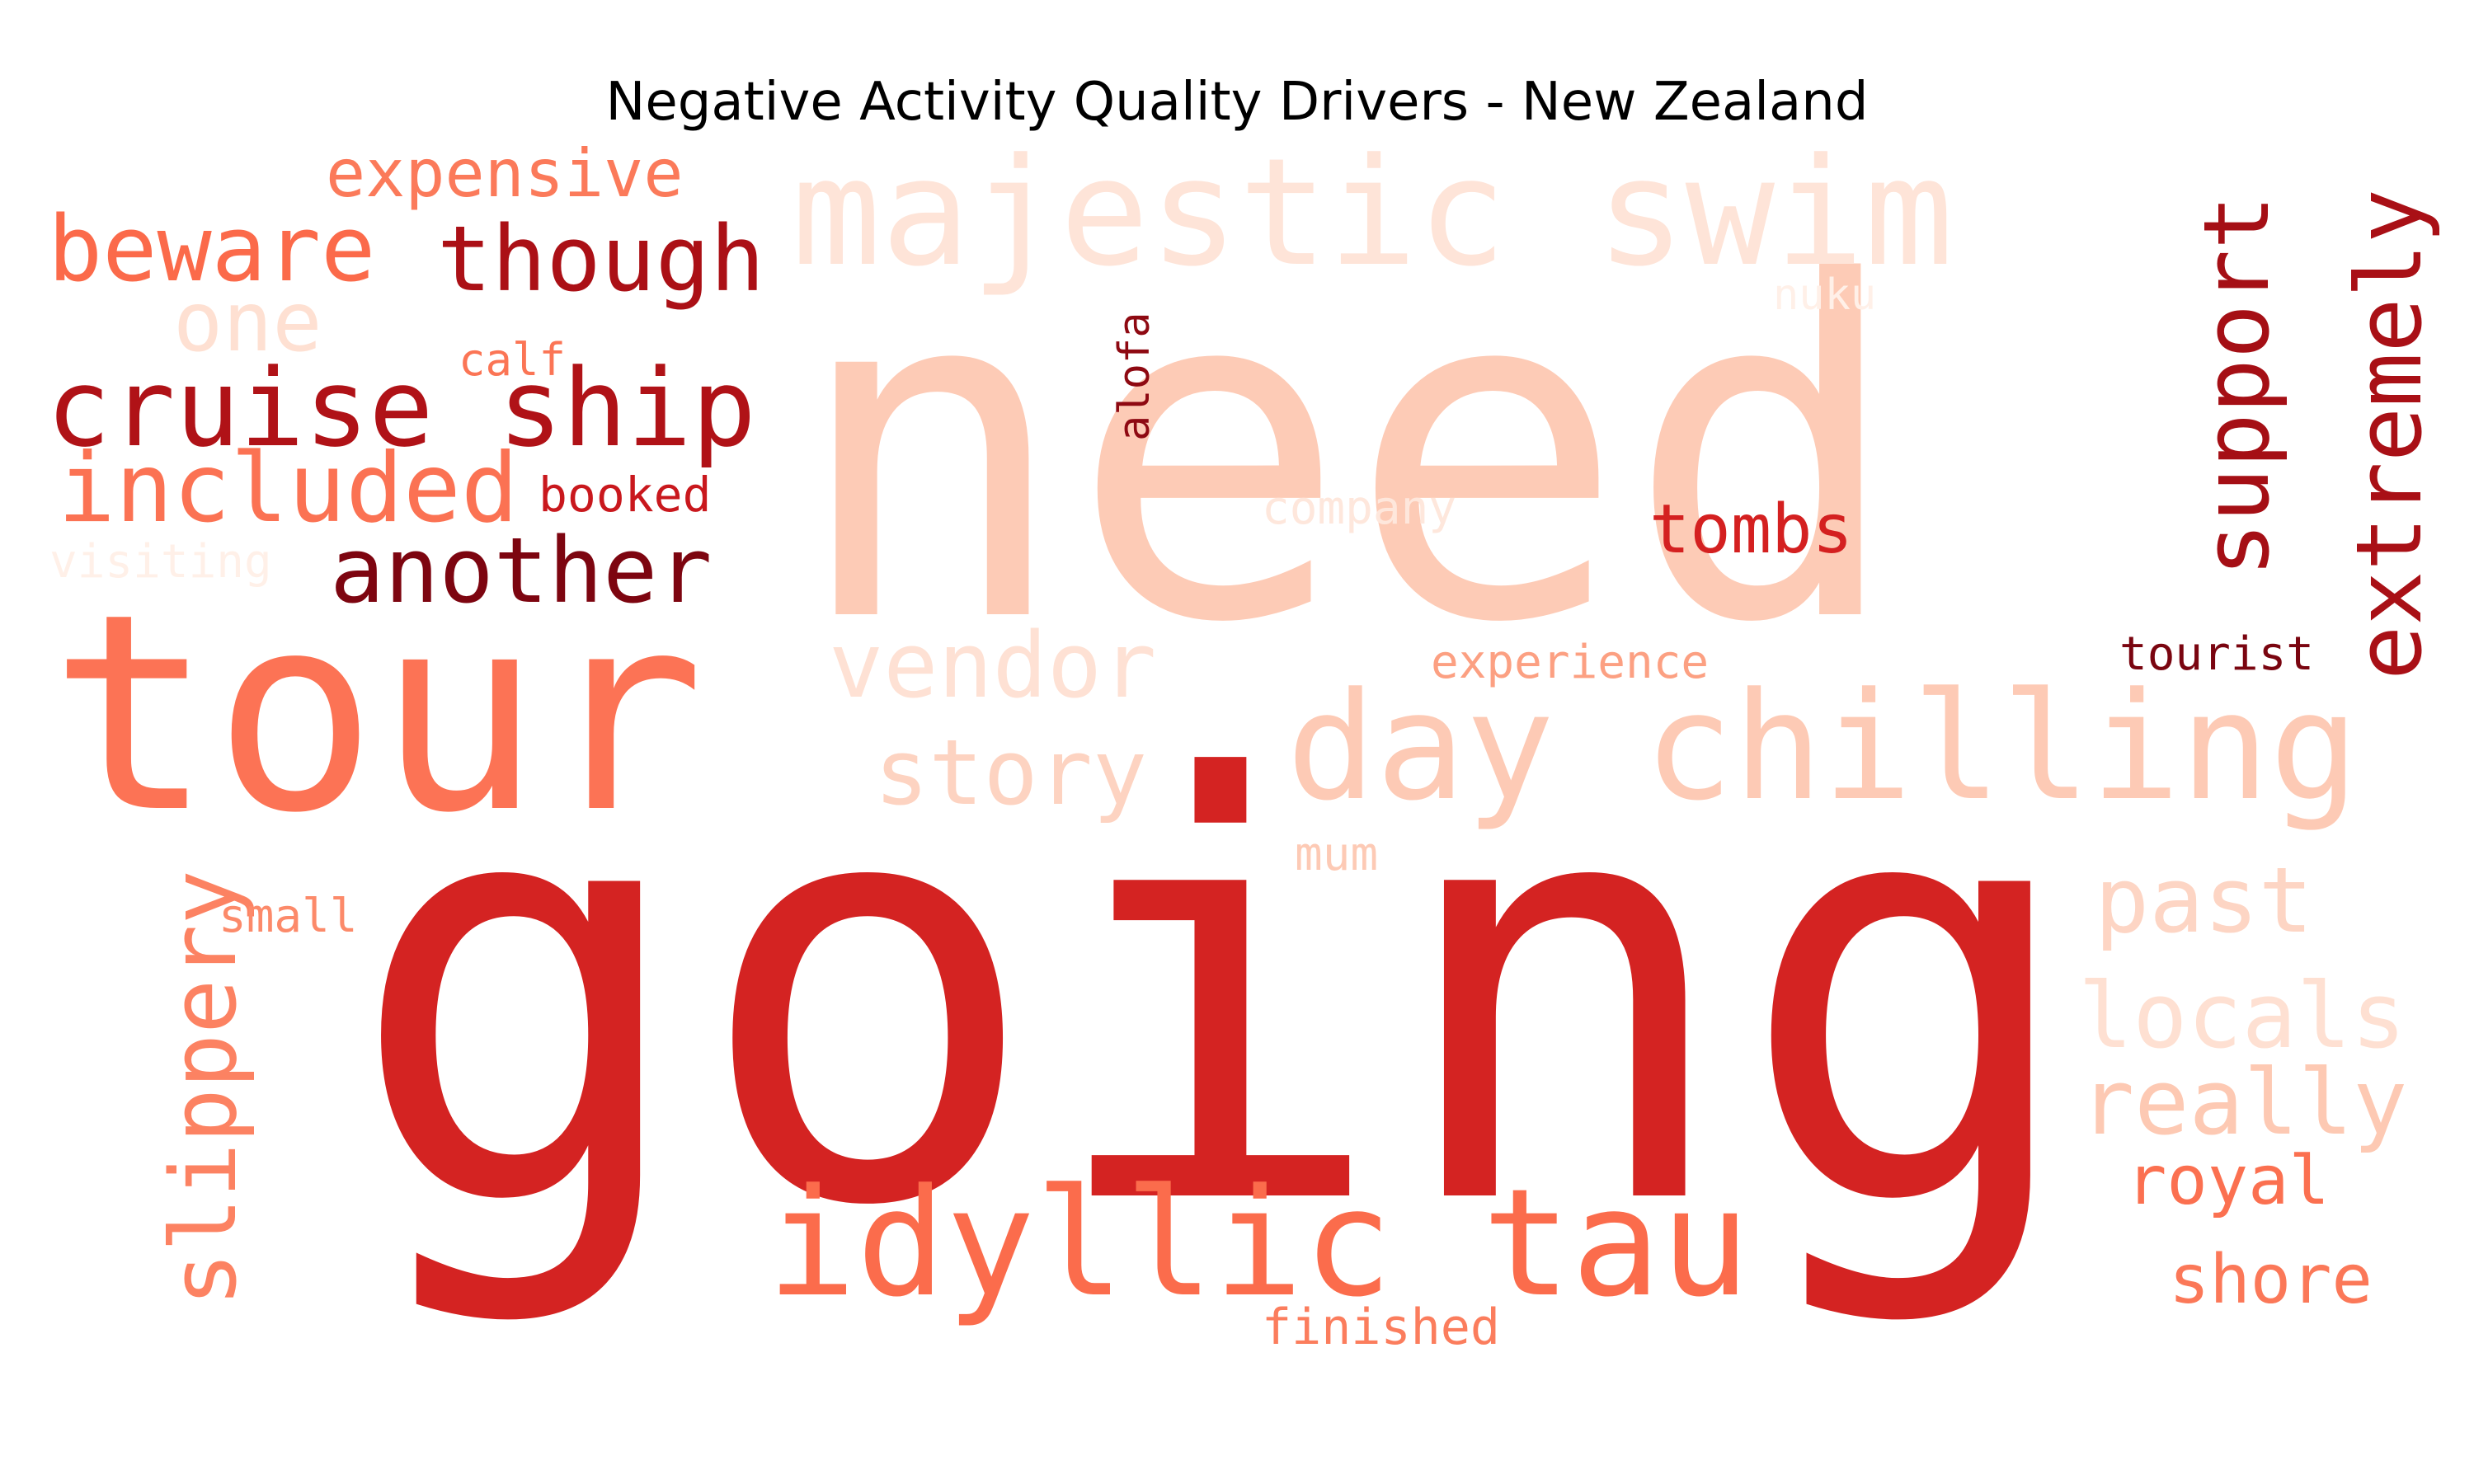  Describe the element at coordinates (288, 488) in the screenshot. I see `word-included: included` at that location.